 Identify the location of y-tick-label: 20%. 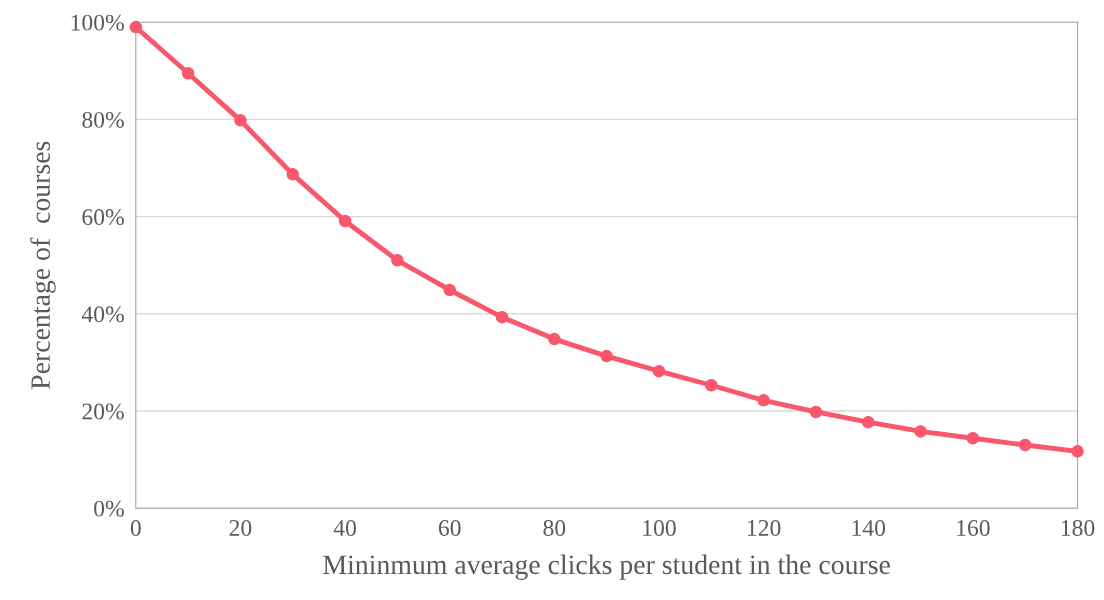
(103, 411).